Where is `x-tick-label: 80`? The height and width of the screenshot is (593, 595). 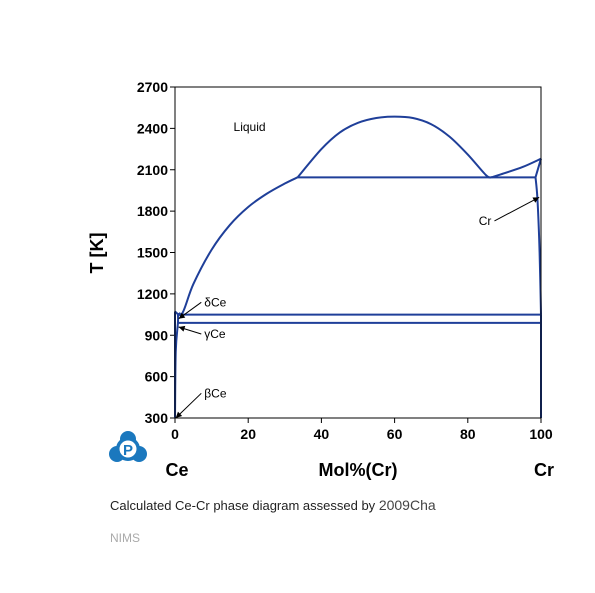 x-tick-label: 80 is located at coordinates (468, 434).